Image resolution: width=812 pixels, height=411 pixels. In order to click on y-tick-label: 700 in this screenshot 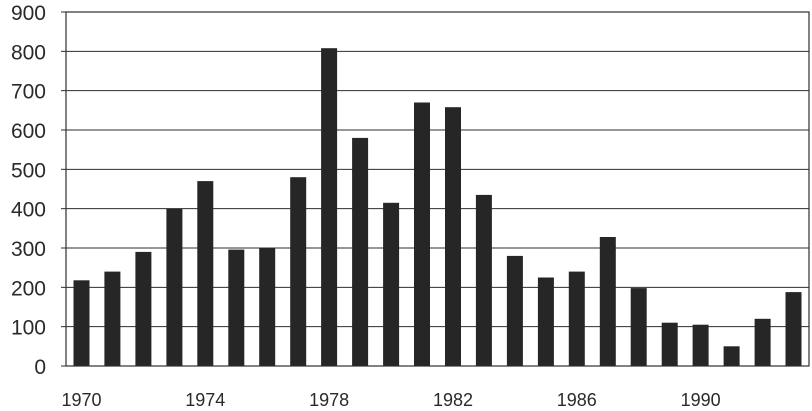, I will do `click(28, 92)`.